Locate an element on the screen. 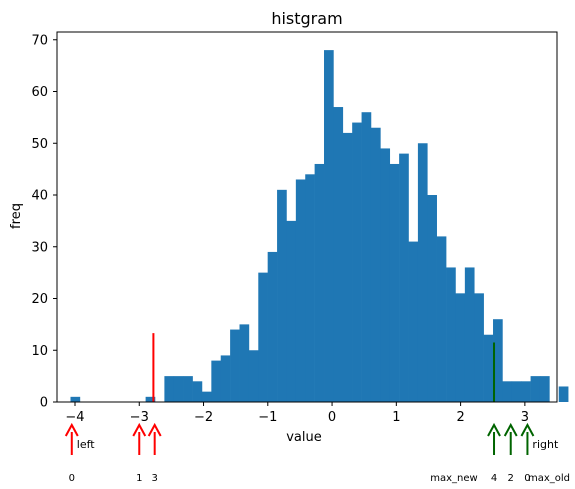 Image resolution: width=575 pixels, height=489 pixels. x-tick-label: 1 is located at coordinates (396, 417).